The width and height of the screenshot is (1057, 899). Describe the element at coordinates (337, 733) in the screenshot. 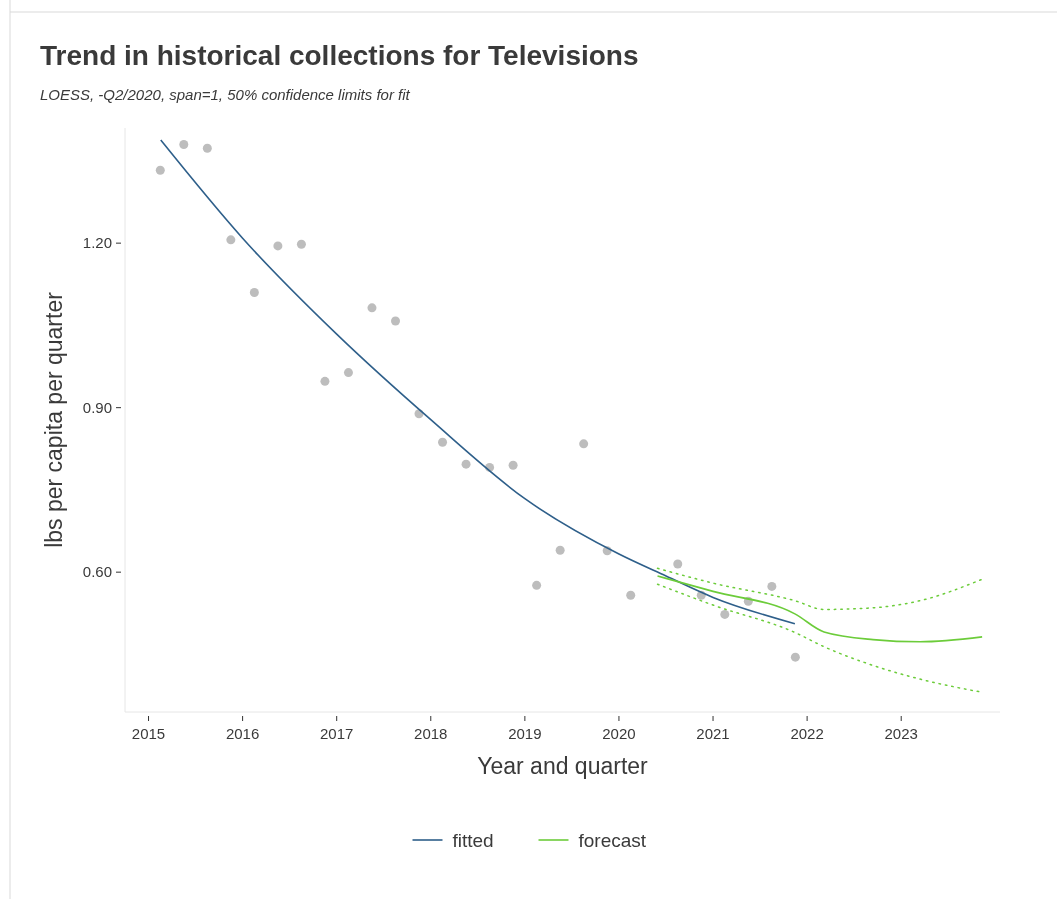

I see `x-tick-label: 2017` at that location.